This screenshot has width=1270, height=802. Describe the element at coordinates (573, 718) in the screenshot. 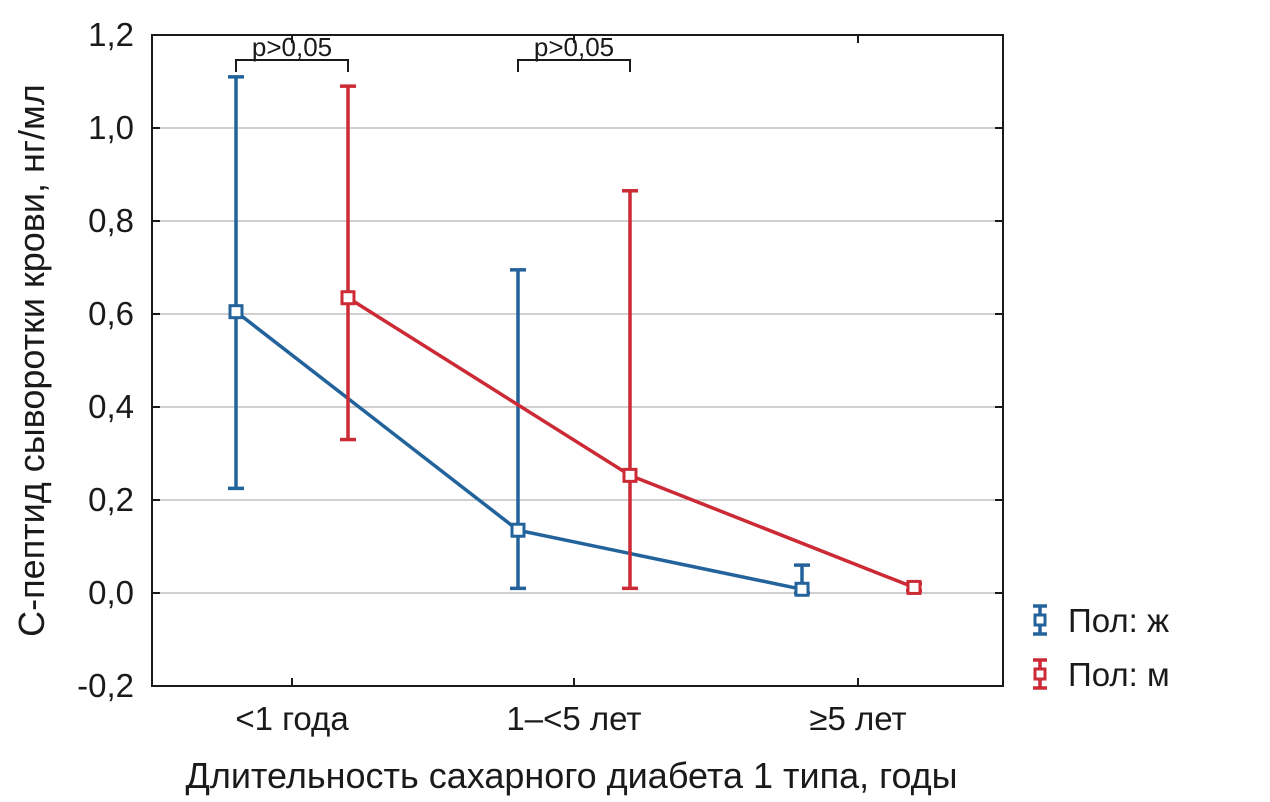

I see `x-tick-label: 1–<5 лет` at that location.